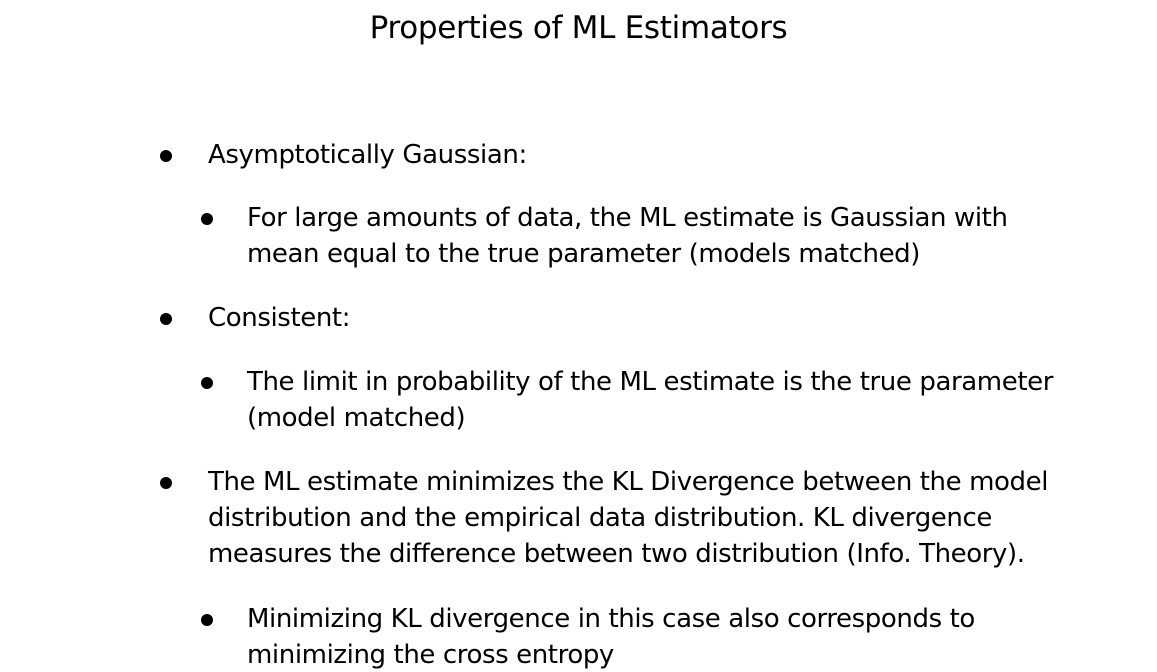  I want to click on bullet-text-line: minimizing the cross entropy, so click(430, 655).